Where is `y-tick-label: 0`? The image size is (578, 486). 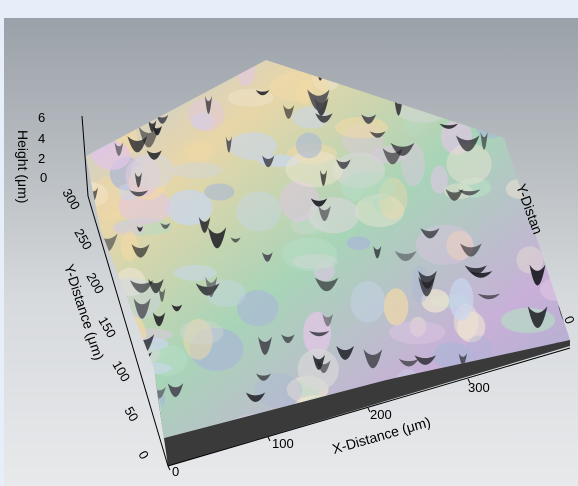 y-tick-label: 0 is located at coordinates (143, 455).